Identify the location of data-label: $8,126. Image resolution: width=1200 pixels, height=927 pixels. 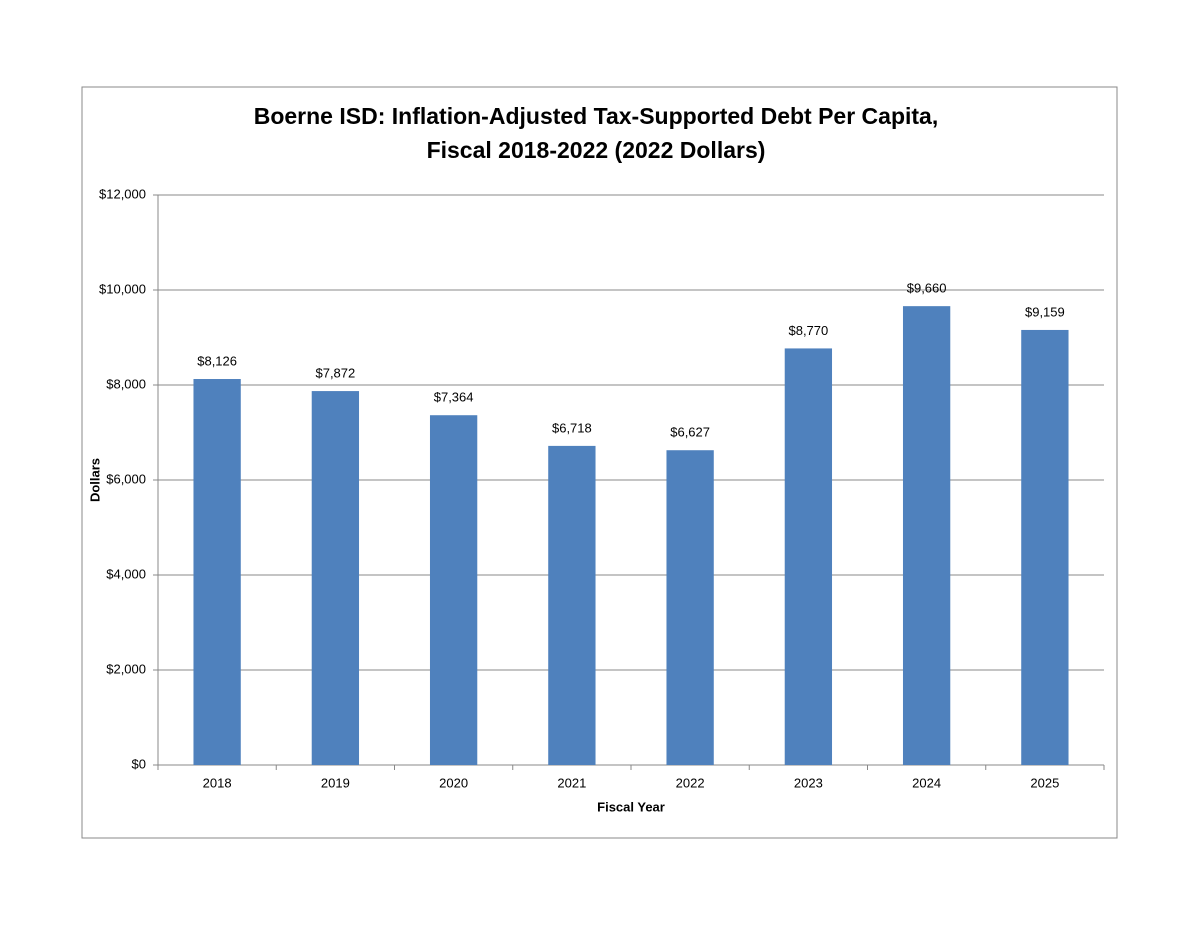
(217, 360).